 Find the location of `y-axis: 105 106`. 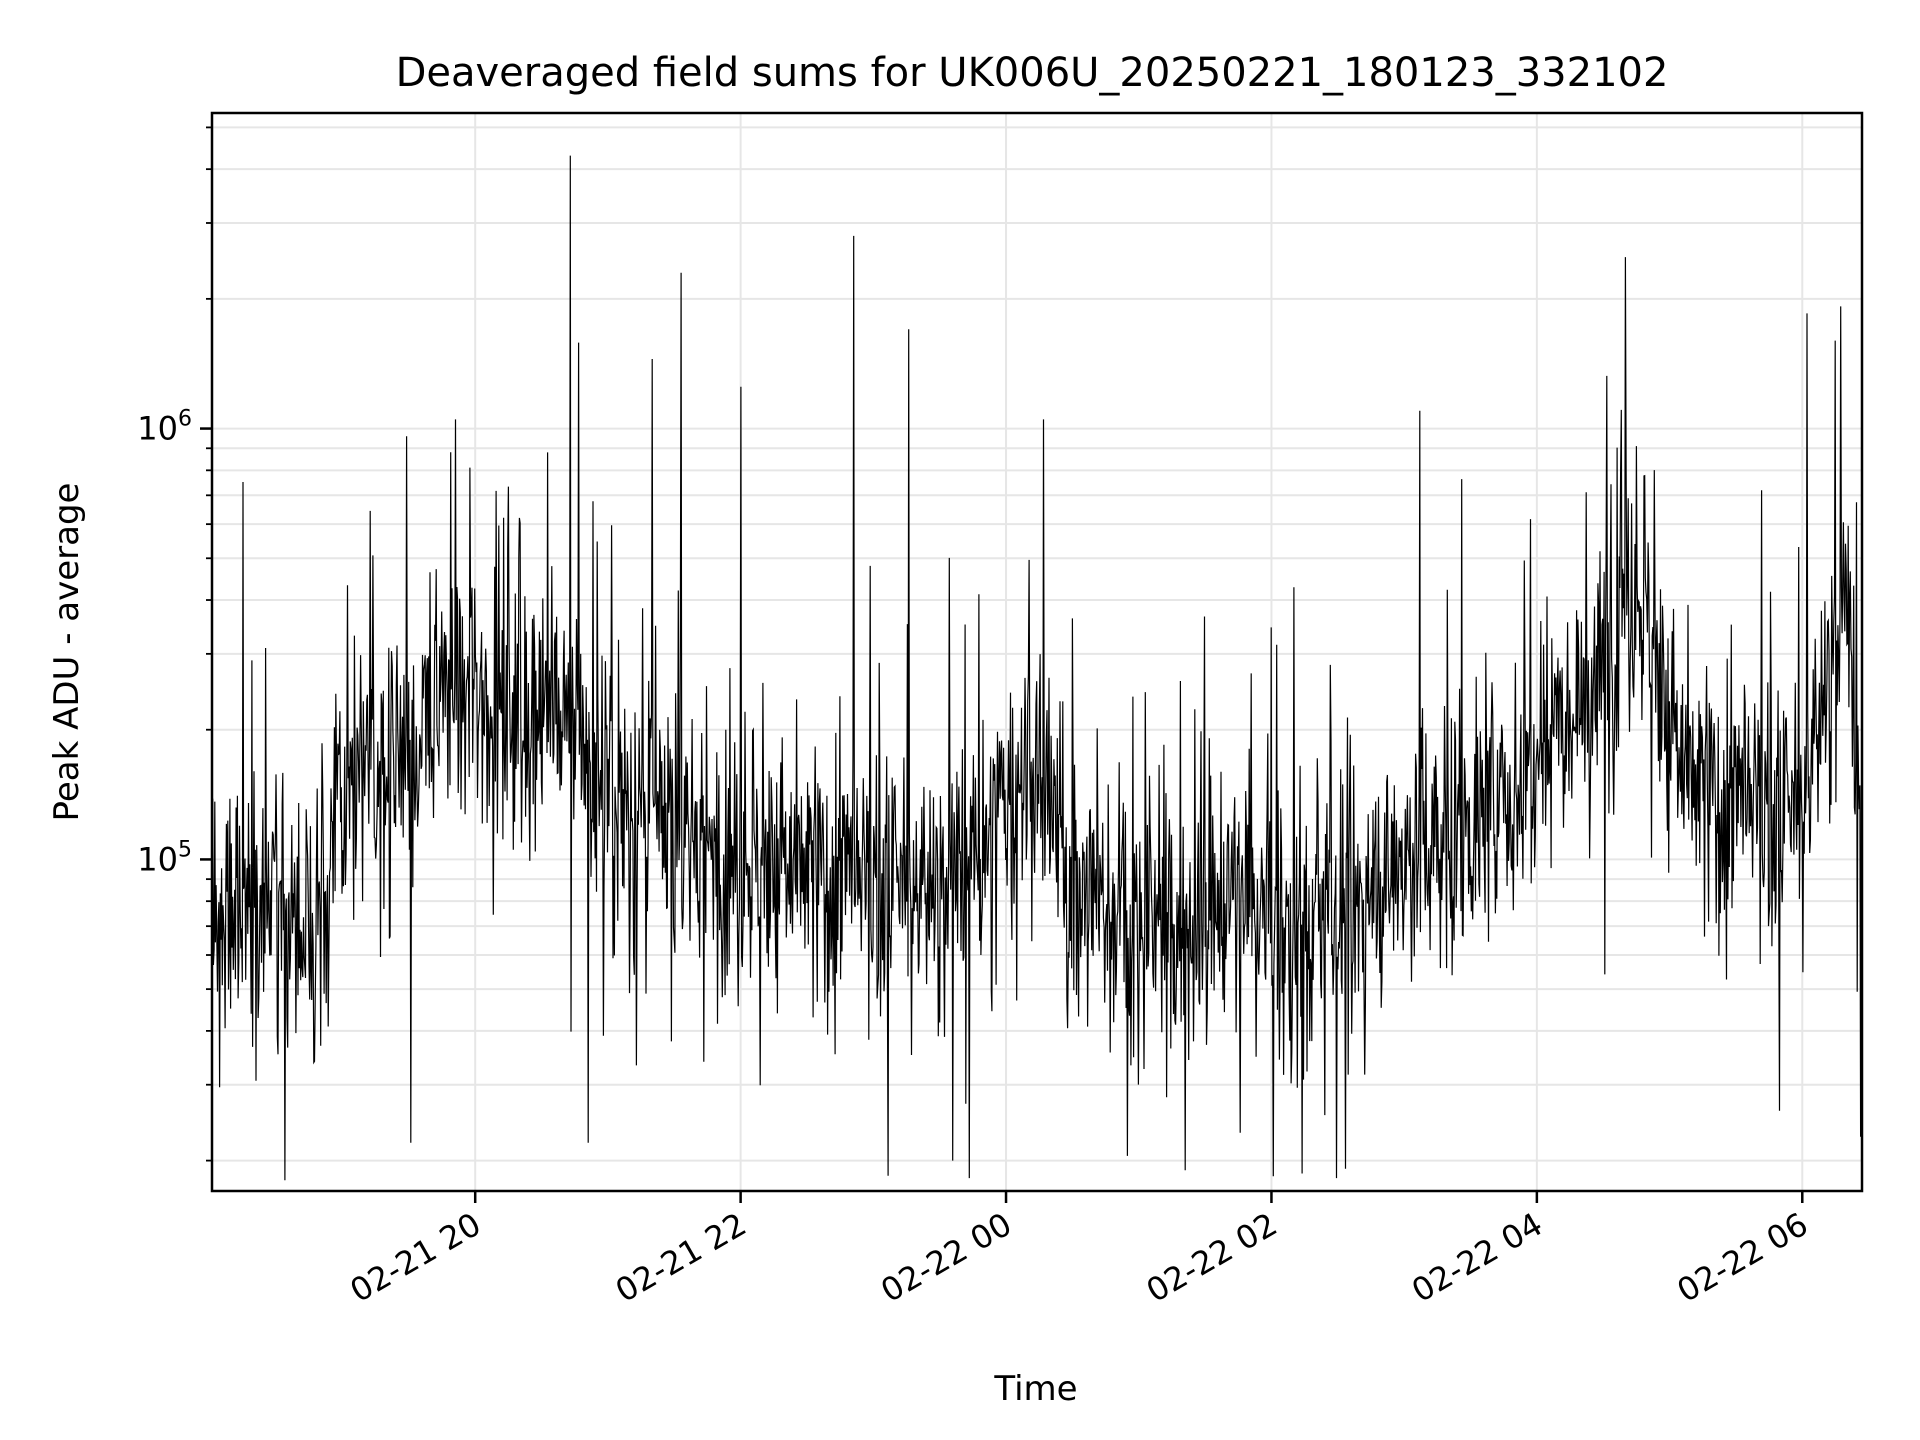

y-axis: 105 106 is located at coordinates (174, 644).